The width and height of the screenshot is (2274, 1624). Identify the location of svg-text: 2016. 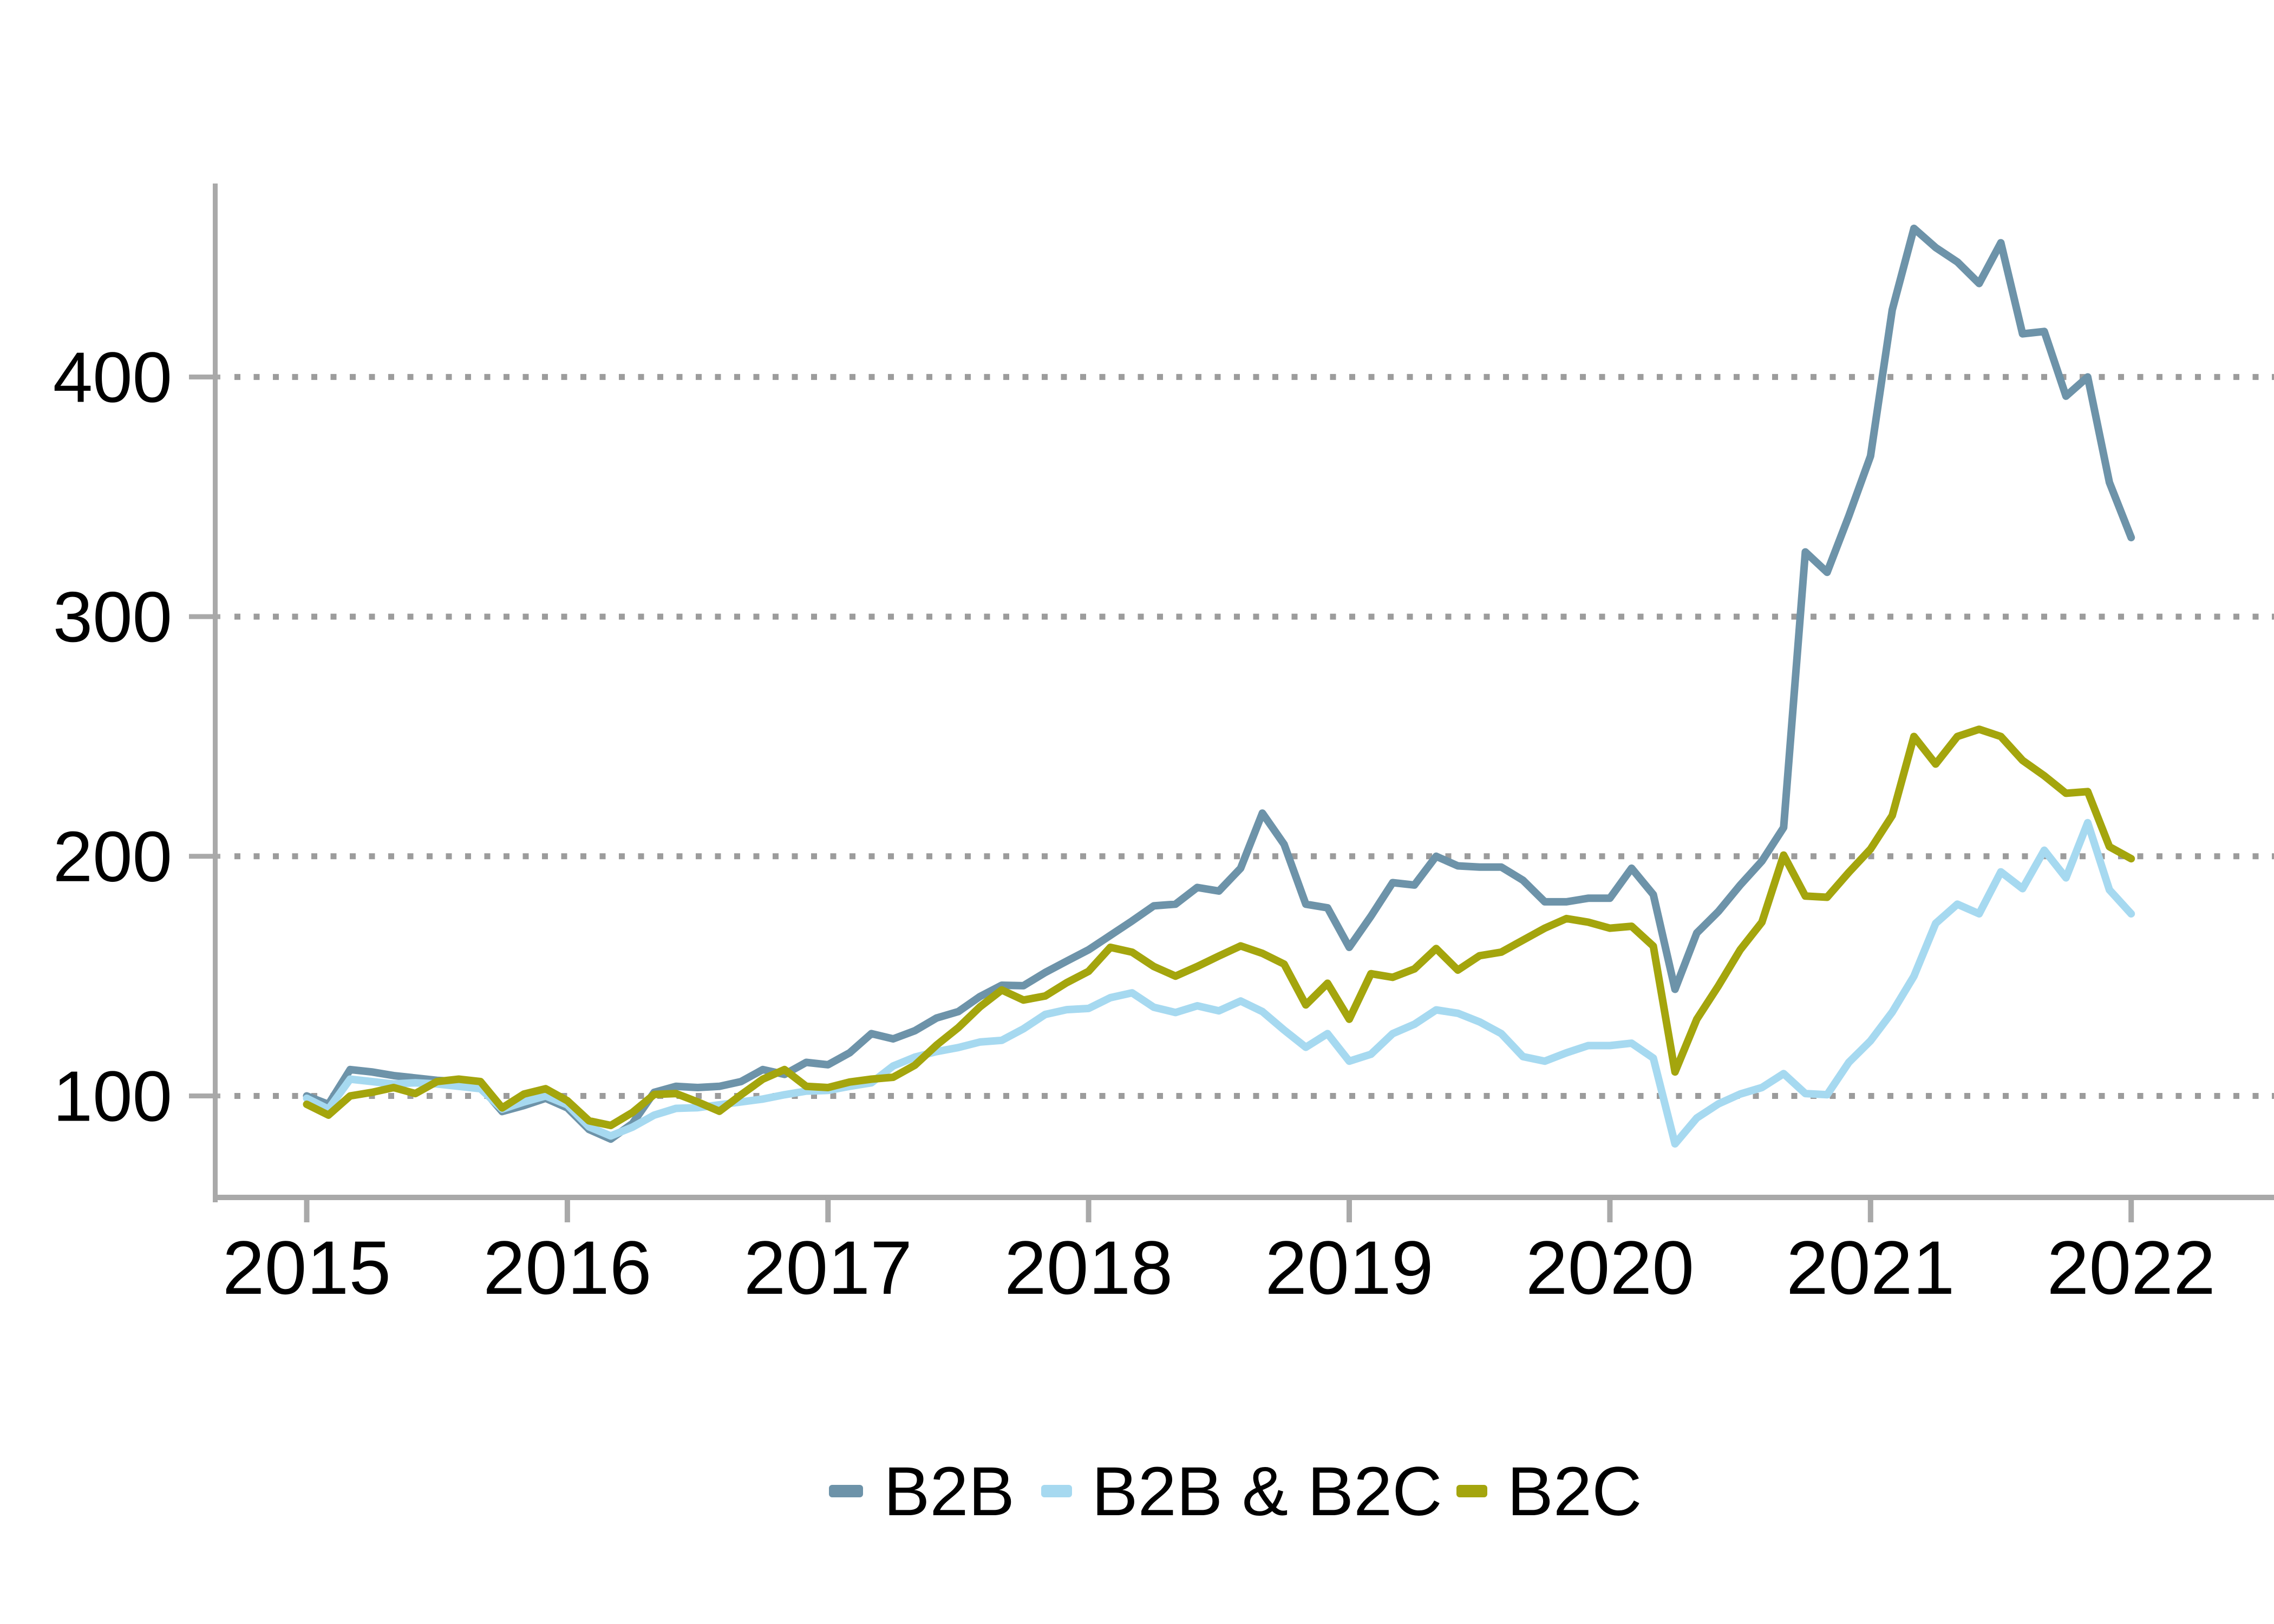
(567, 1268).